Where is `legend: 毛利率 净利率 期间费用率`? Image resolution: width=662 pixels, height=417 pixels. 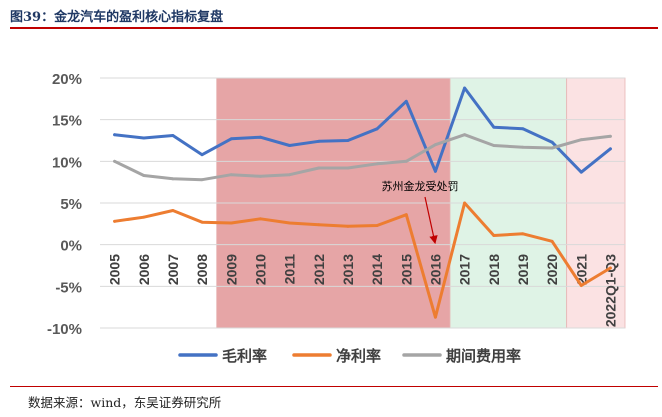
legend: 毛利率 净利率 期间费用率 is located at coordinates (349, 356).